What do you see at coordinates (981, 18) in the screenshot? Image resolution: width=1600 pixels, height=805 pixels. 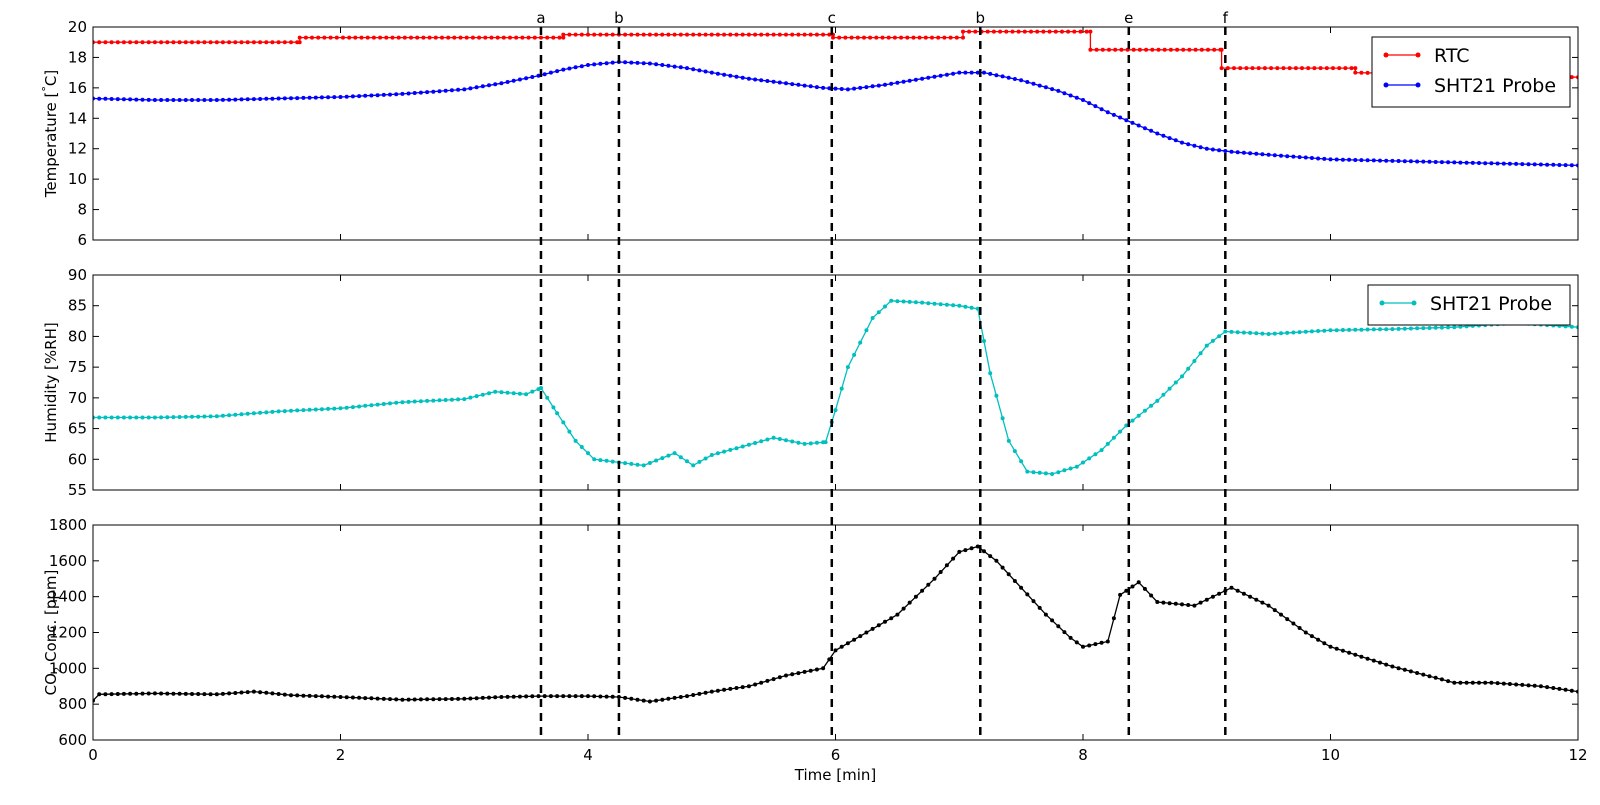 I see `event-label: b` at bounding box center [981, 18].